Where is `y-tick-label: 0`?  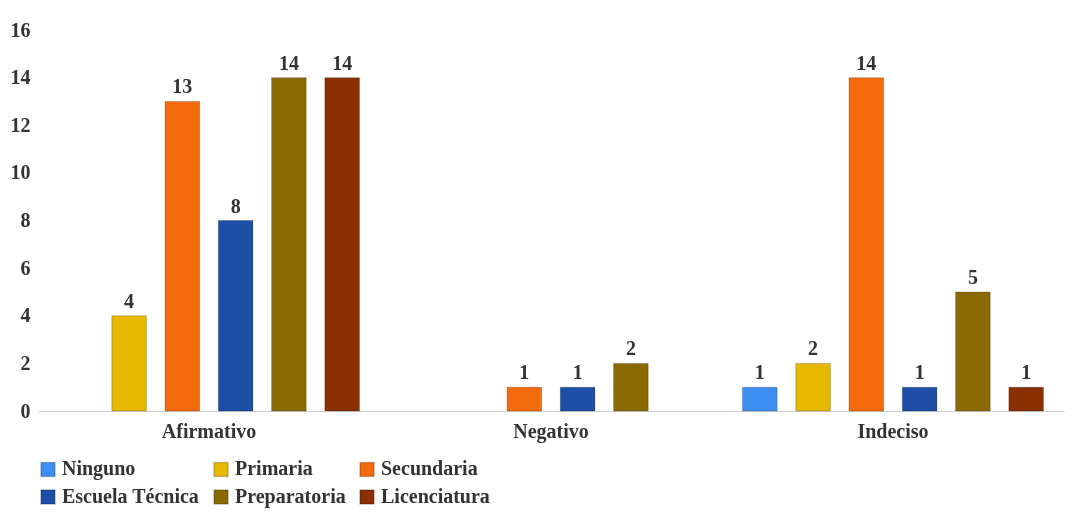 y-tick-label: 0 is located at coordinates (25, 410).